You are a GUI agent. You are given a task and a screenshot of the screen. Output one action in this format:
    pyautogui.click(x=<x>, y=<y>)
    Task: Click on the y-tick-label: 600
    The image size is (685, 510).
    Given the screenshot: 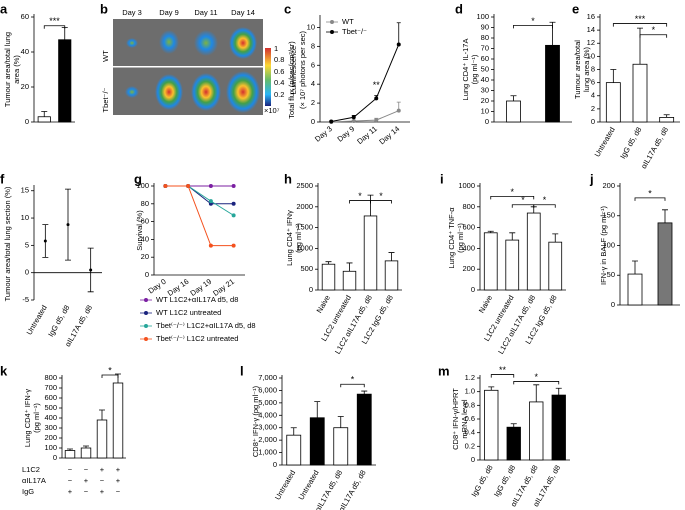 What is the action you would take?
    pyautogui.click(x=468, y=227)
    